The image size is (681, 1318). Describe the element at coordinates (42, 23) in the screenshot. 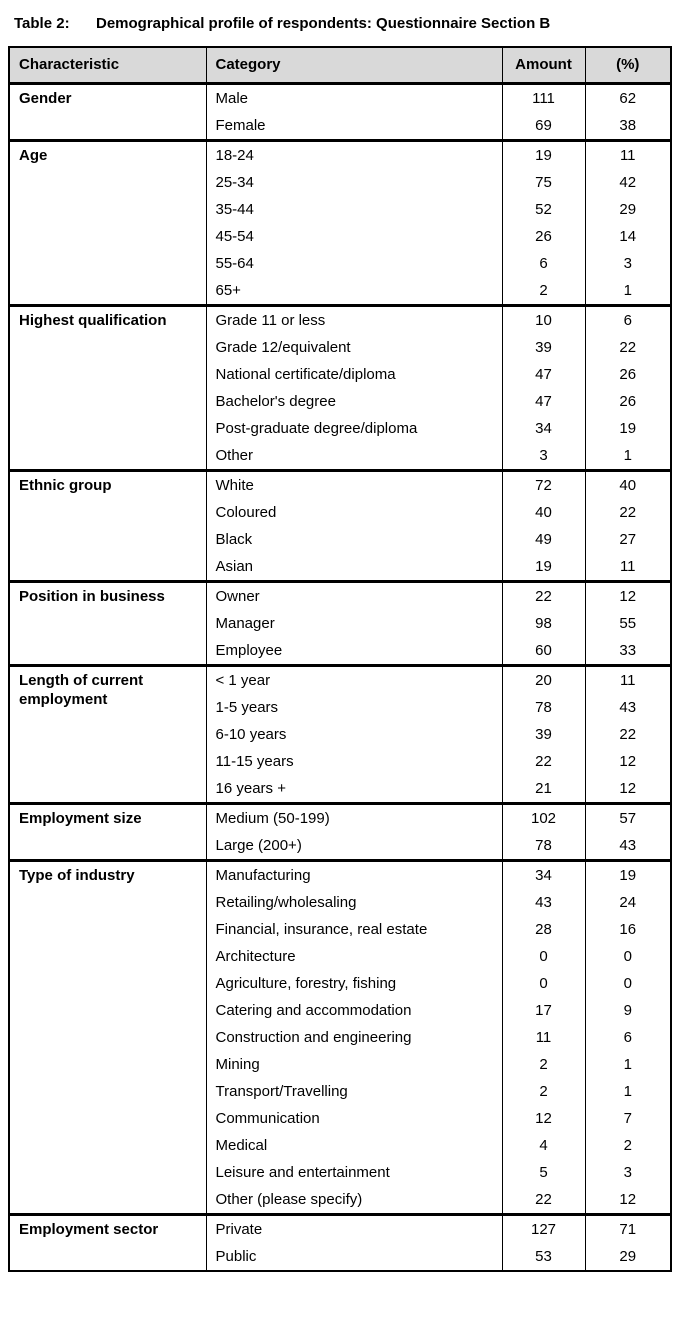

I see `table-caption-label: Table 2:` at that location.